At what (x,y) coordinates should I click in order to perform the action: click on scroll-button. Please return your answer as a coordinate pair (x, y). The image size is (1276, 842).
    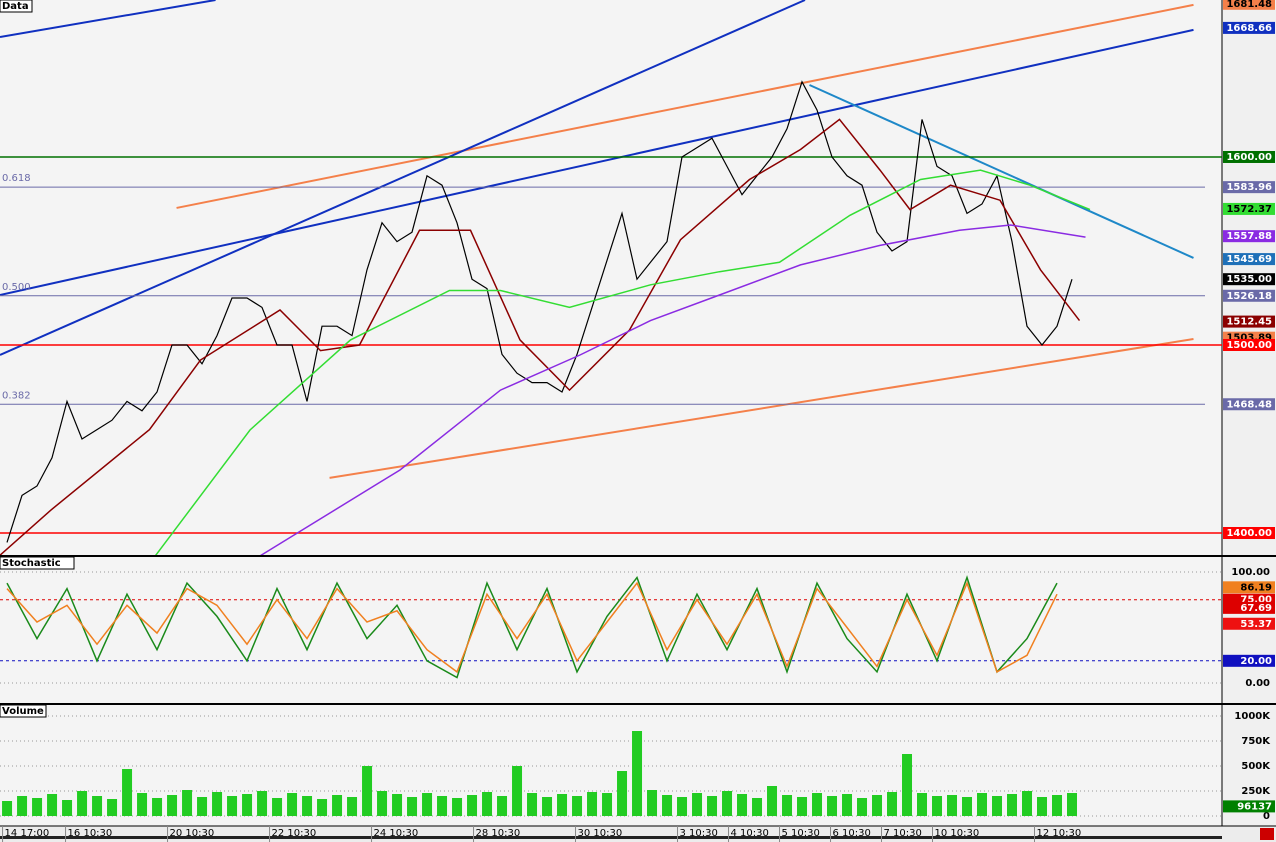
    Looking at the image, I should click on (1267, 834).